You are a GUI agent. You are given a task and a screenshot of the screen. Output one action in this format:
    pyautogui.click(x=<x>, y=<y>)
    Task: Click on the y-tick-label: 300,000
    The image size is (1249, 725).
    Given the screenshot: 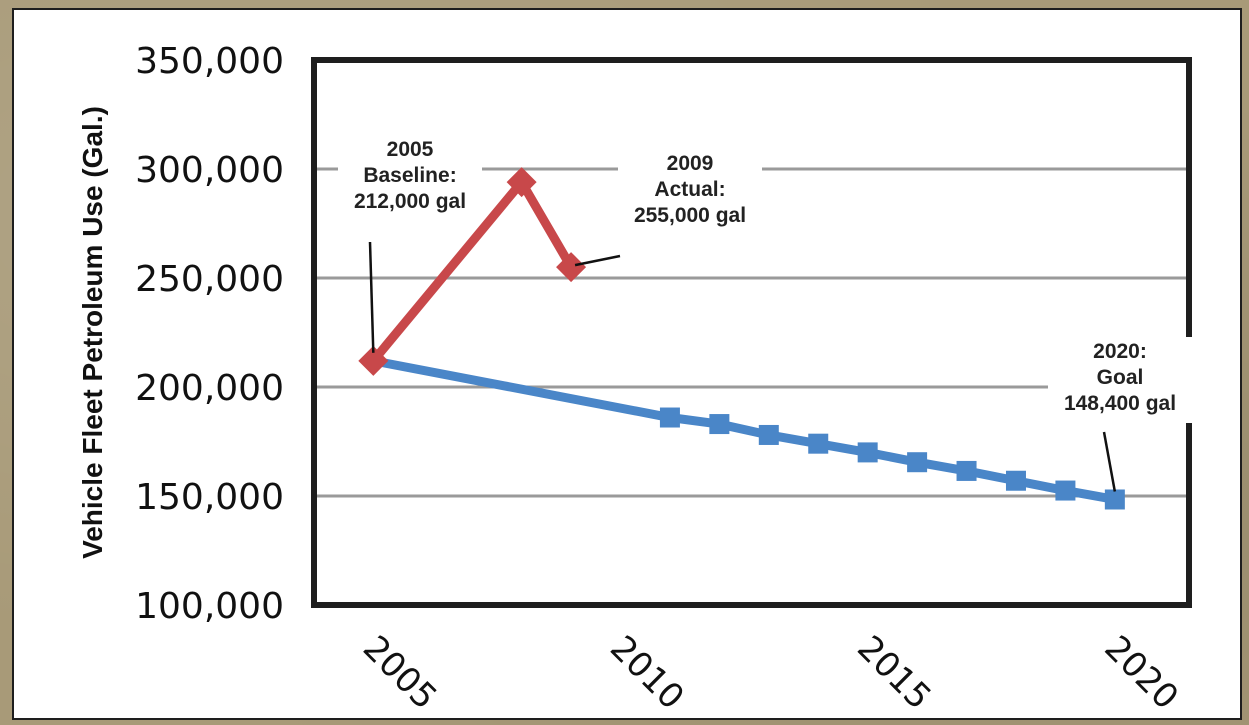 What is the action you would take?
    pyautogui.click(x=209, y=170)
    